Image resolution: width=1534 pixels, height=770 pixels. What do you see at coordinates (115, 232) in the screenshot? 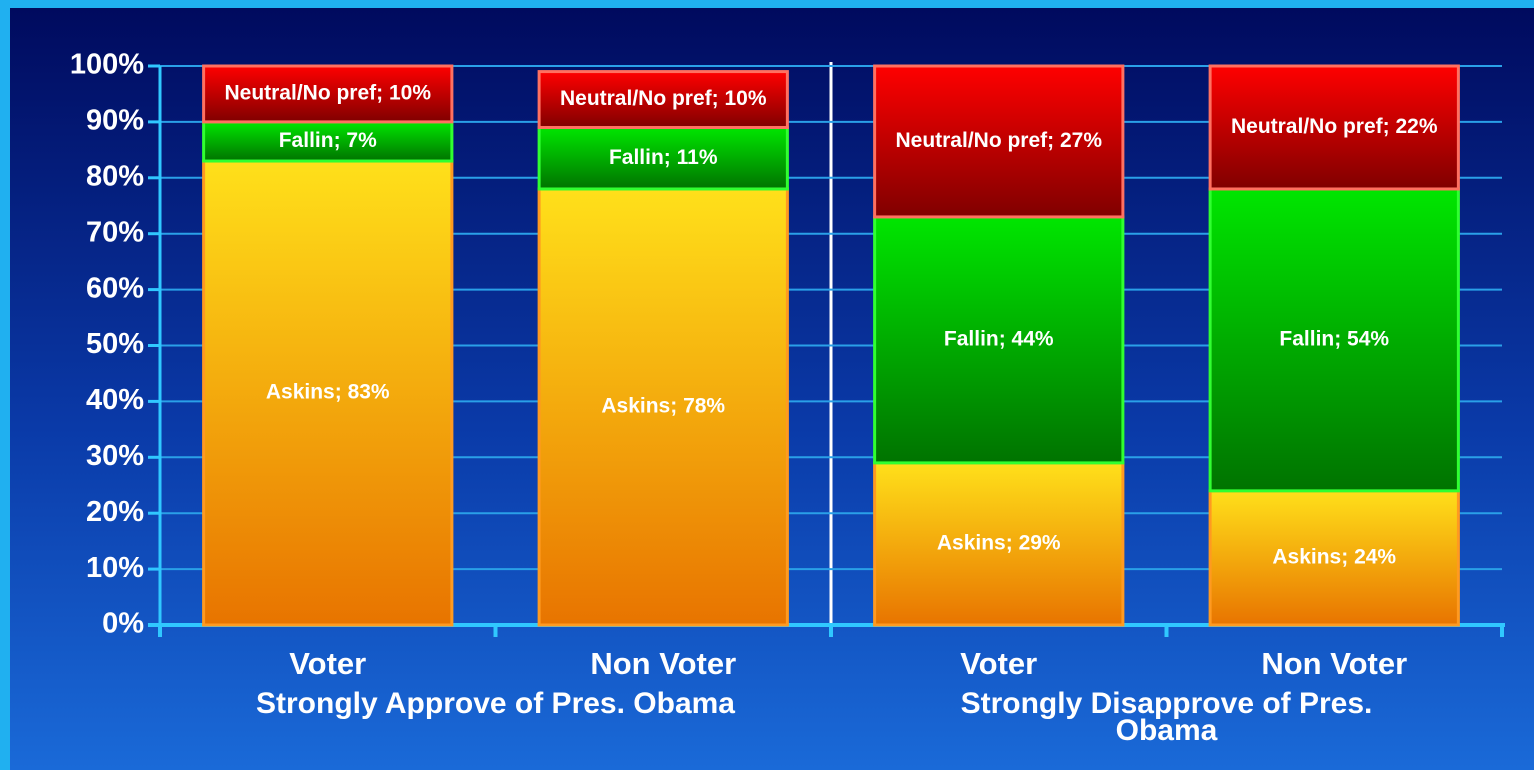
I see `y-tick-label: 70%` at bounding box center [115, 232].